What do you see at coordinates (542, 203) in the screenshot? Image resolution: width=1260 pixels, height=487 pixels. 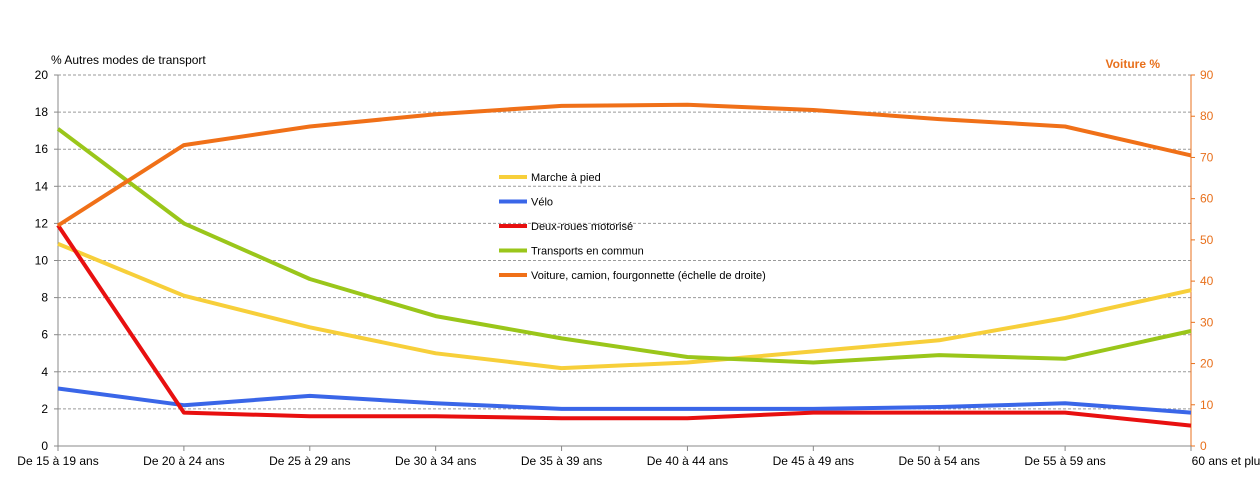 I see `legend-label: Vélo` at bounding box center [542, 203].